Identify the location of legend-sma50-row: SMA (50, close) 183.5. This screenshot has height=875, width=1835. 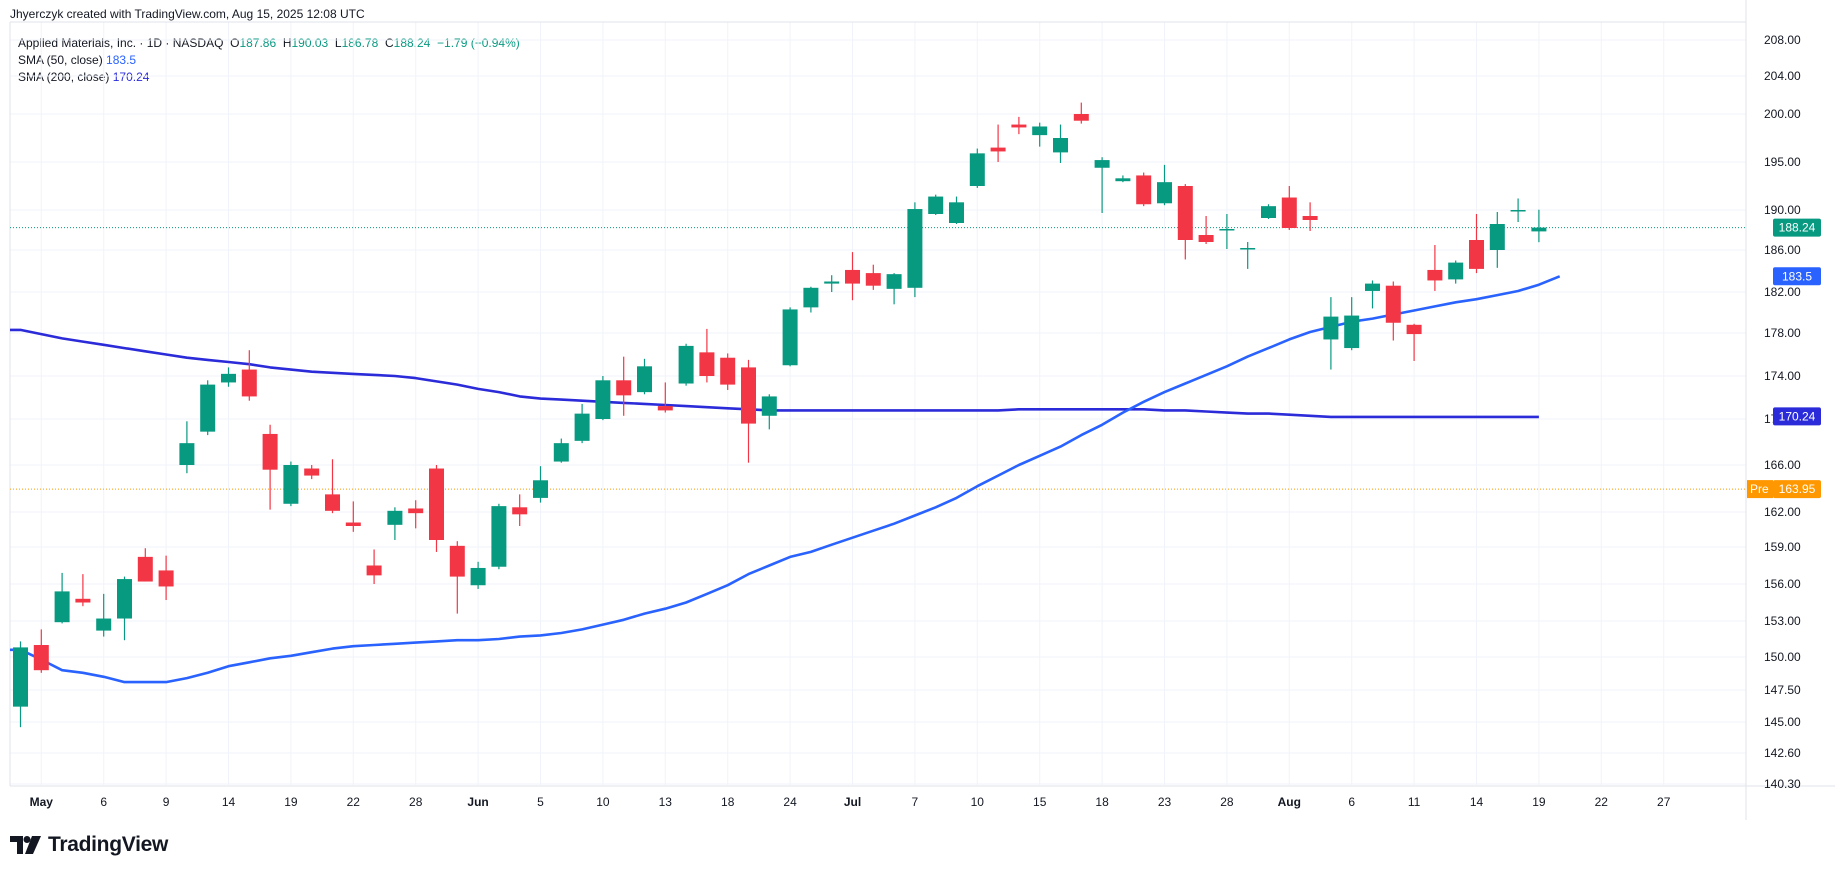
(269, 60).